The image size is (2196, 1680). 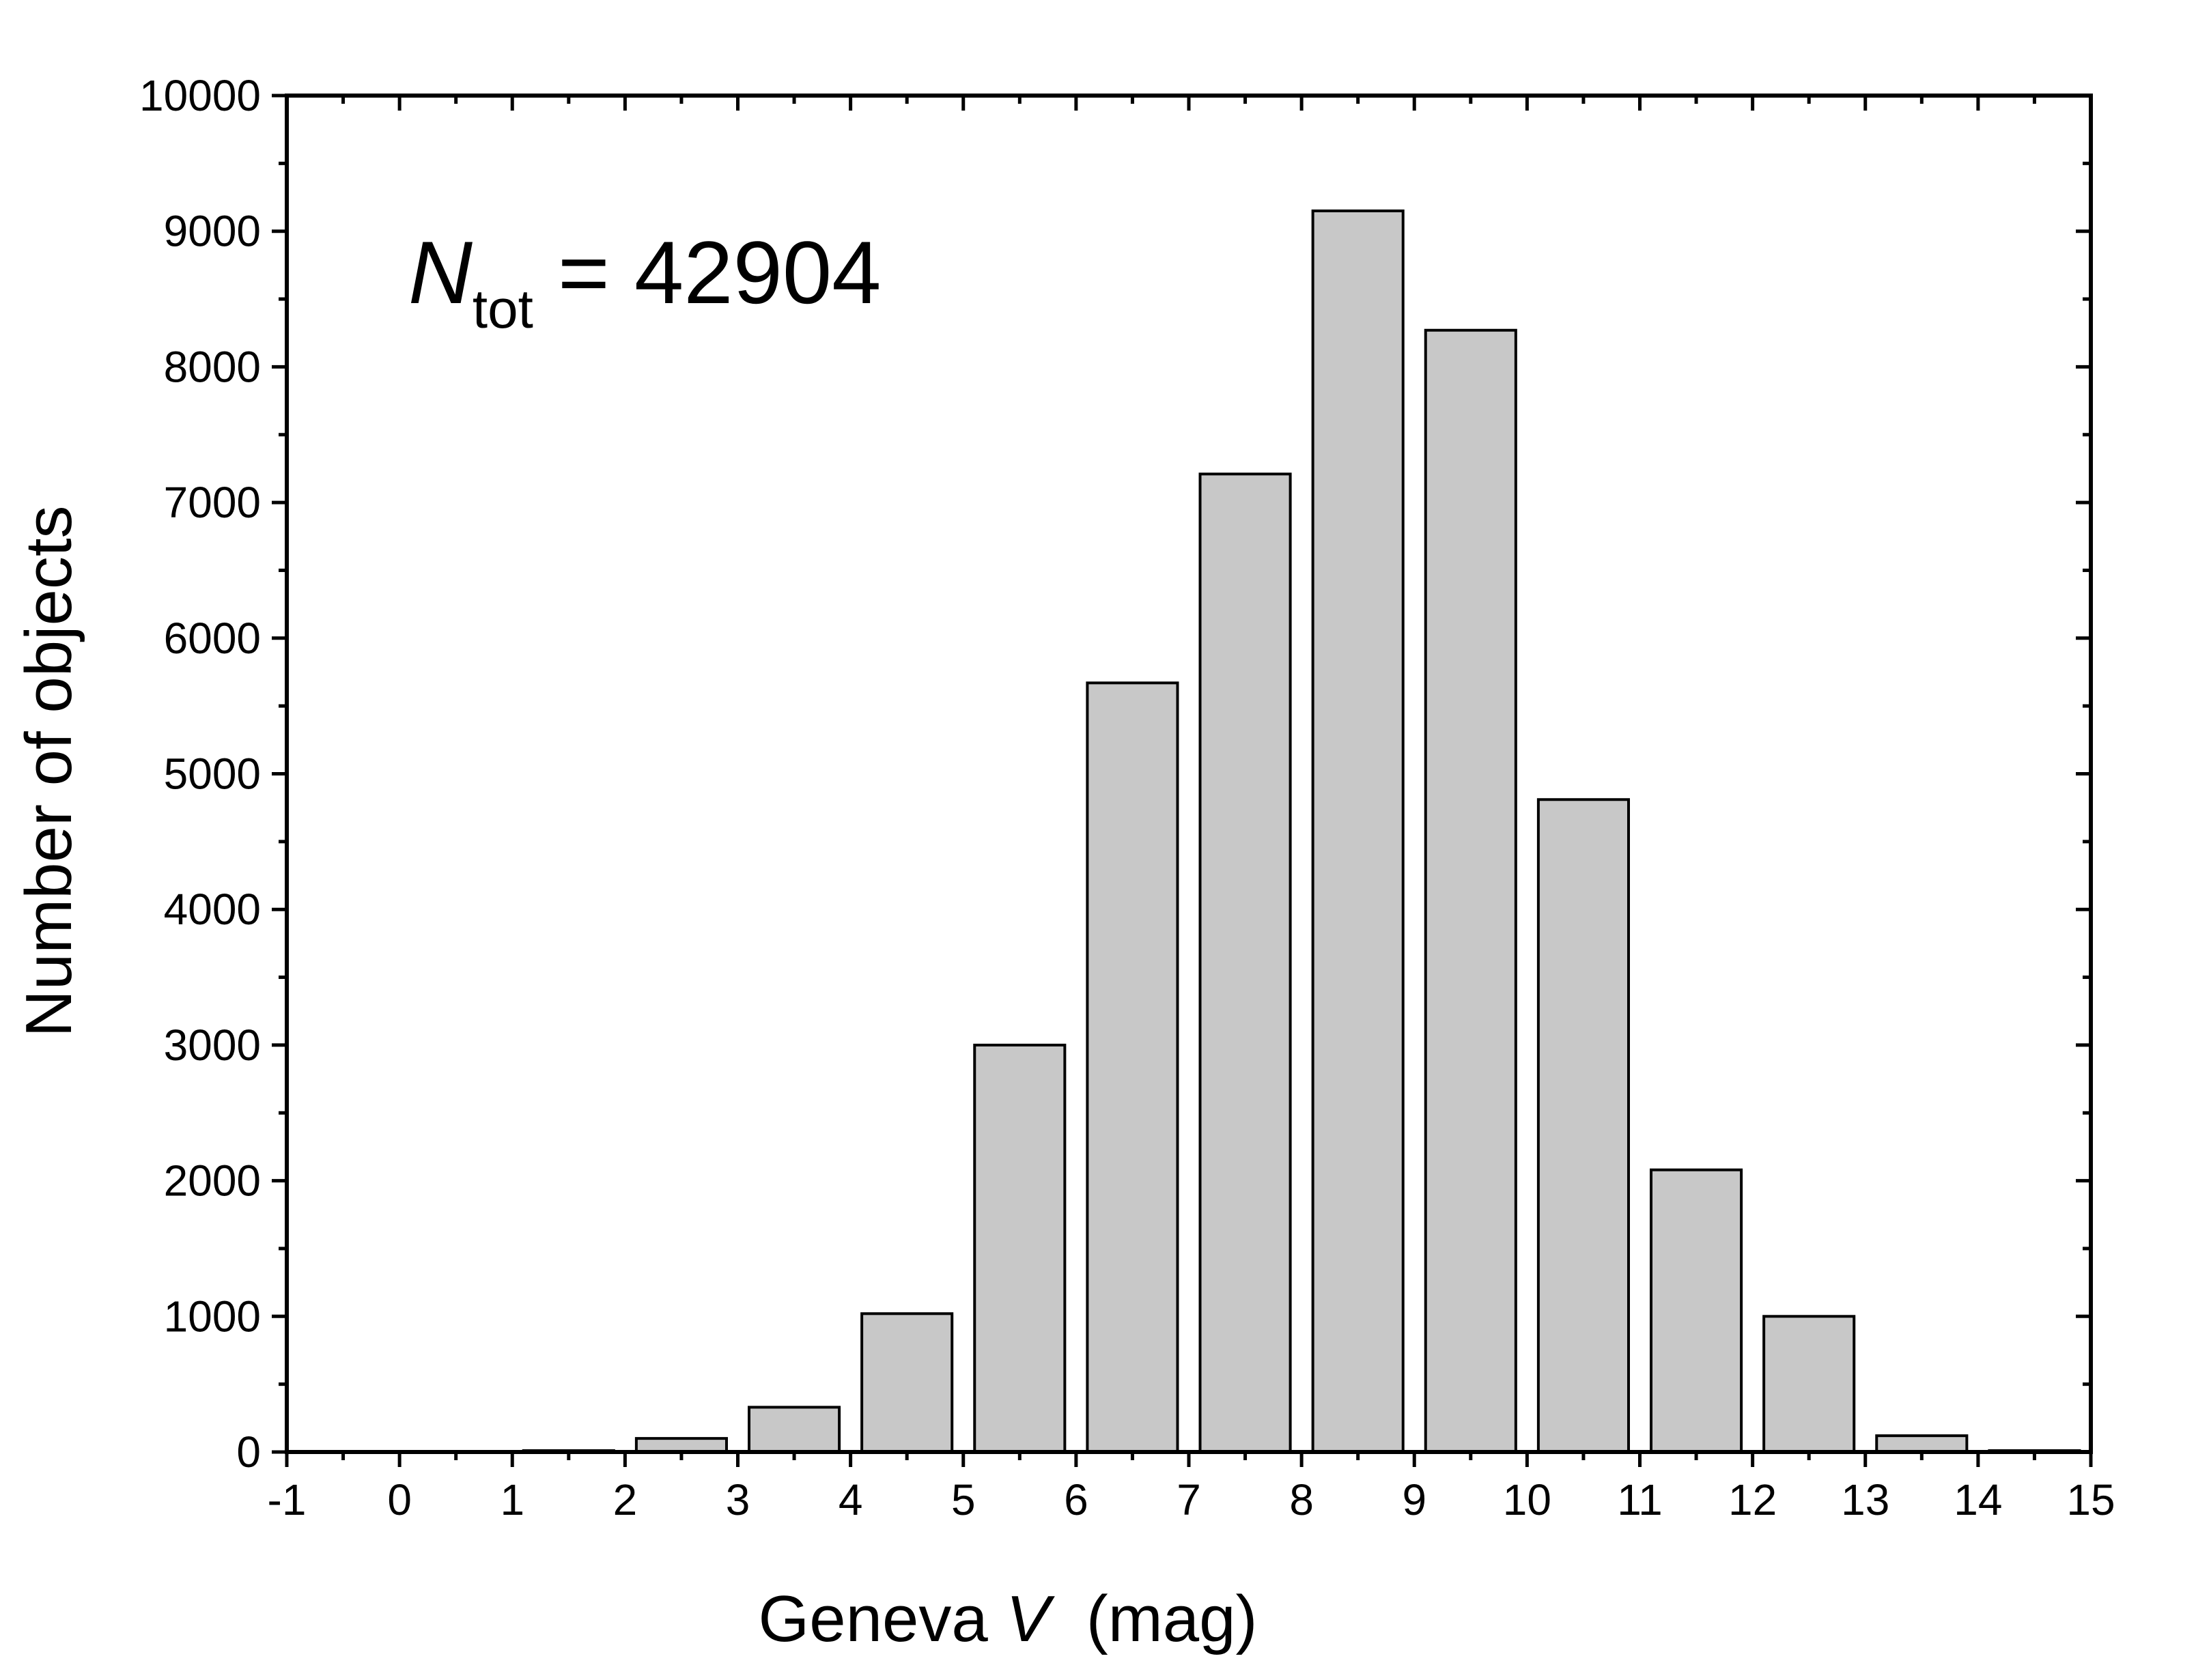 What do you see at coordinates (707, 272) in the screenshot?
I see `annotation-value: = 42904` at bounding box center [707, 272].